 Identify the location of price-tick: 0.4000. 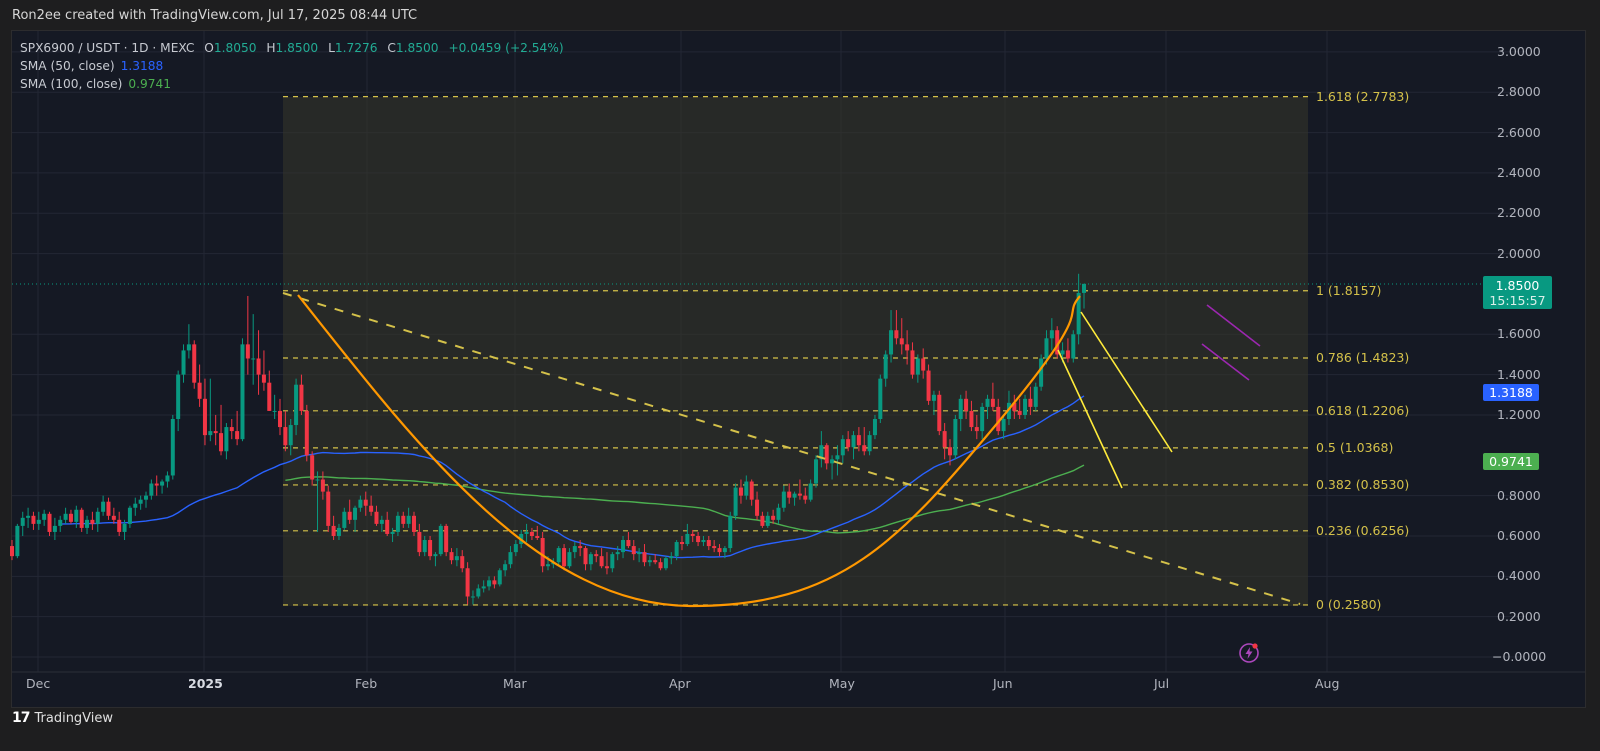
(1519, 576).